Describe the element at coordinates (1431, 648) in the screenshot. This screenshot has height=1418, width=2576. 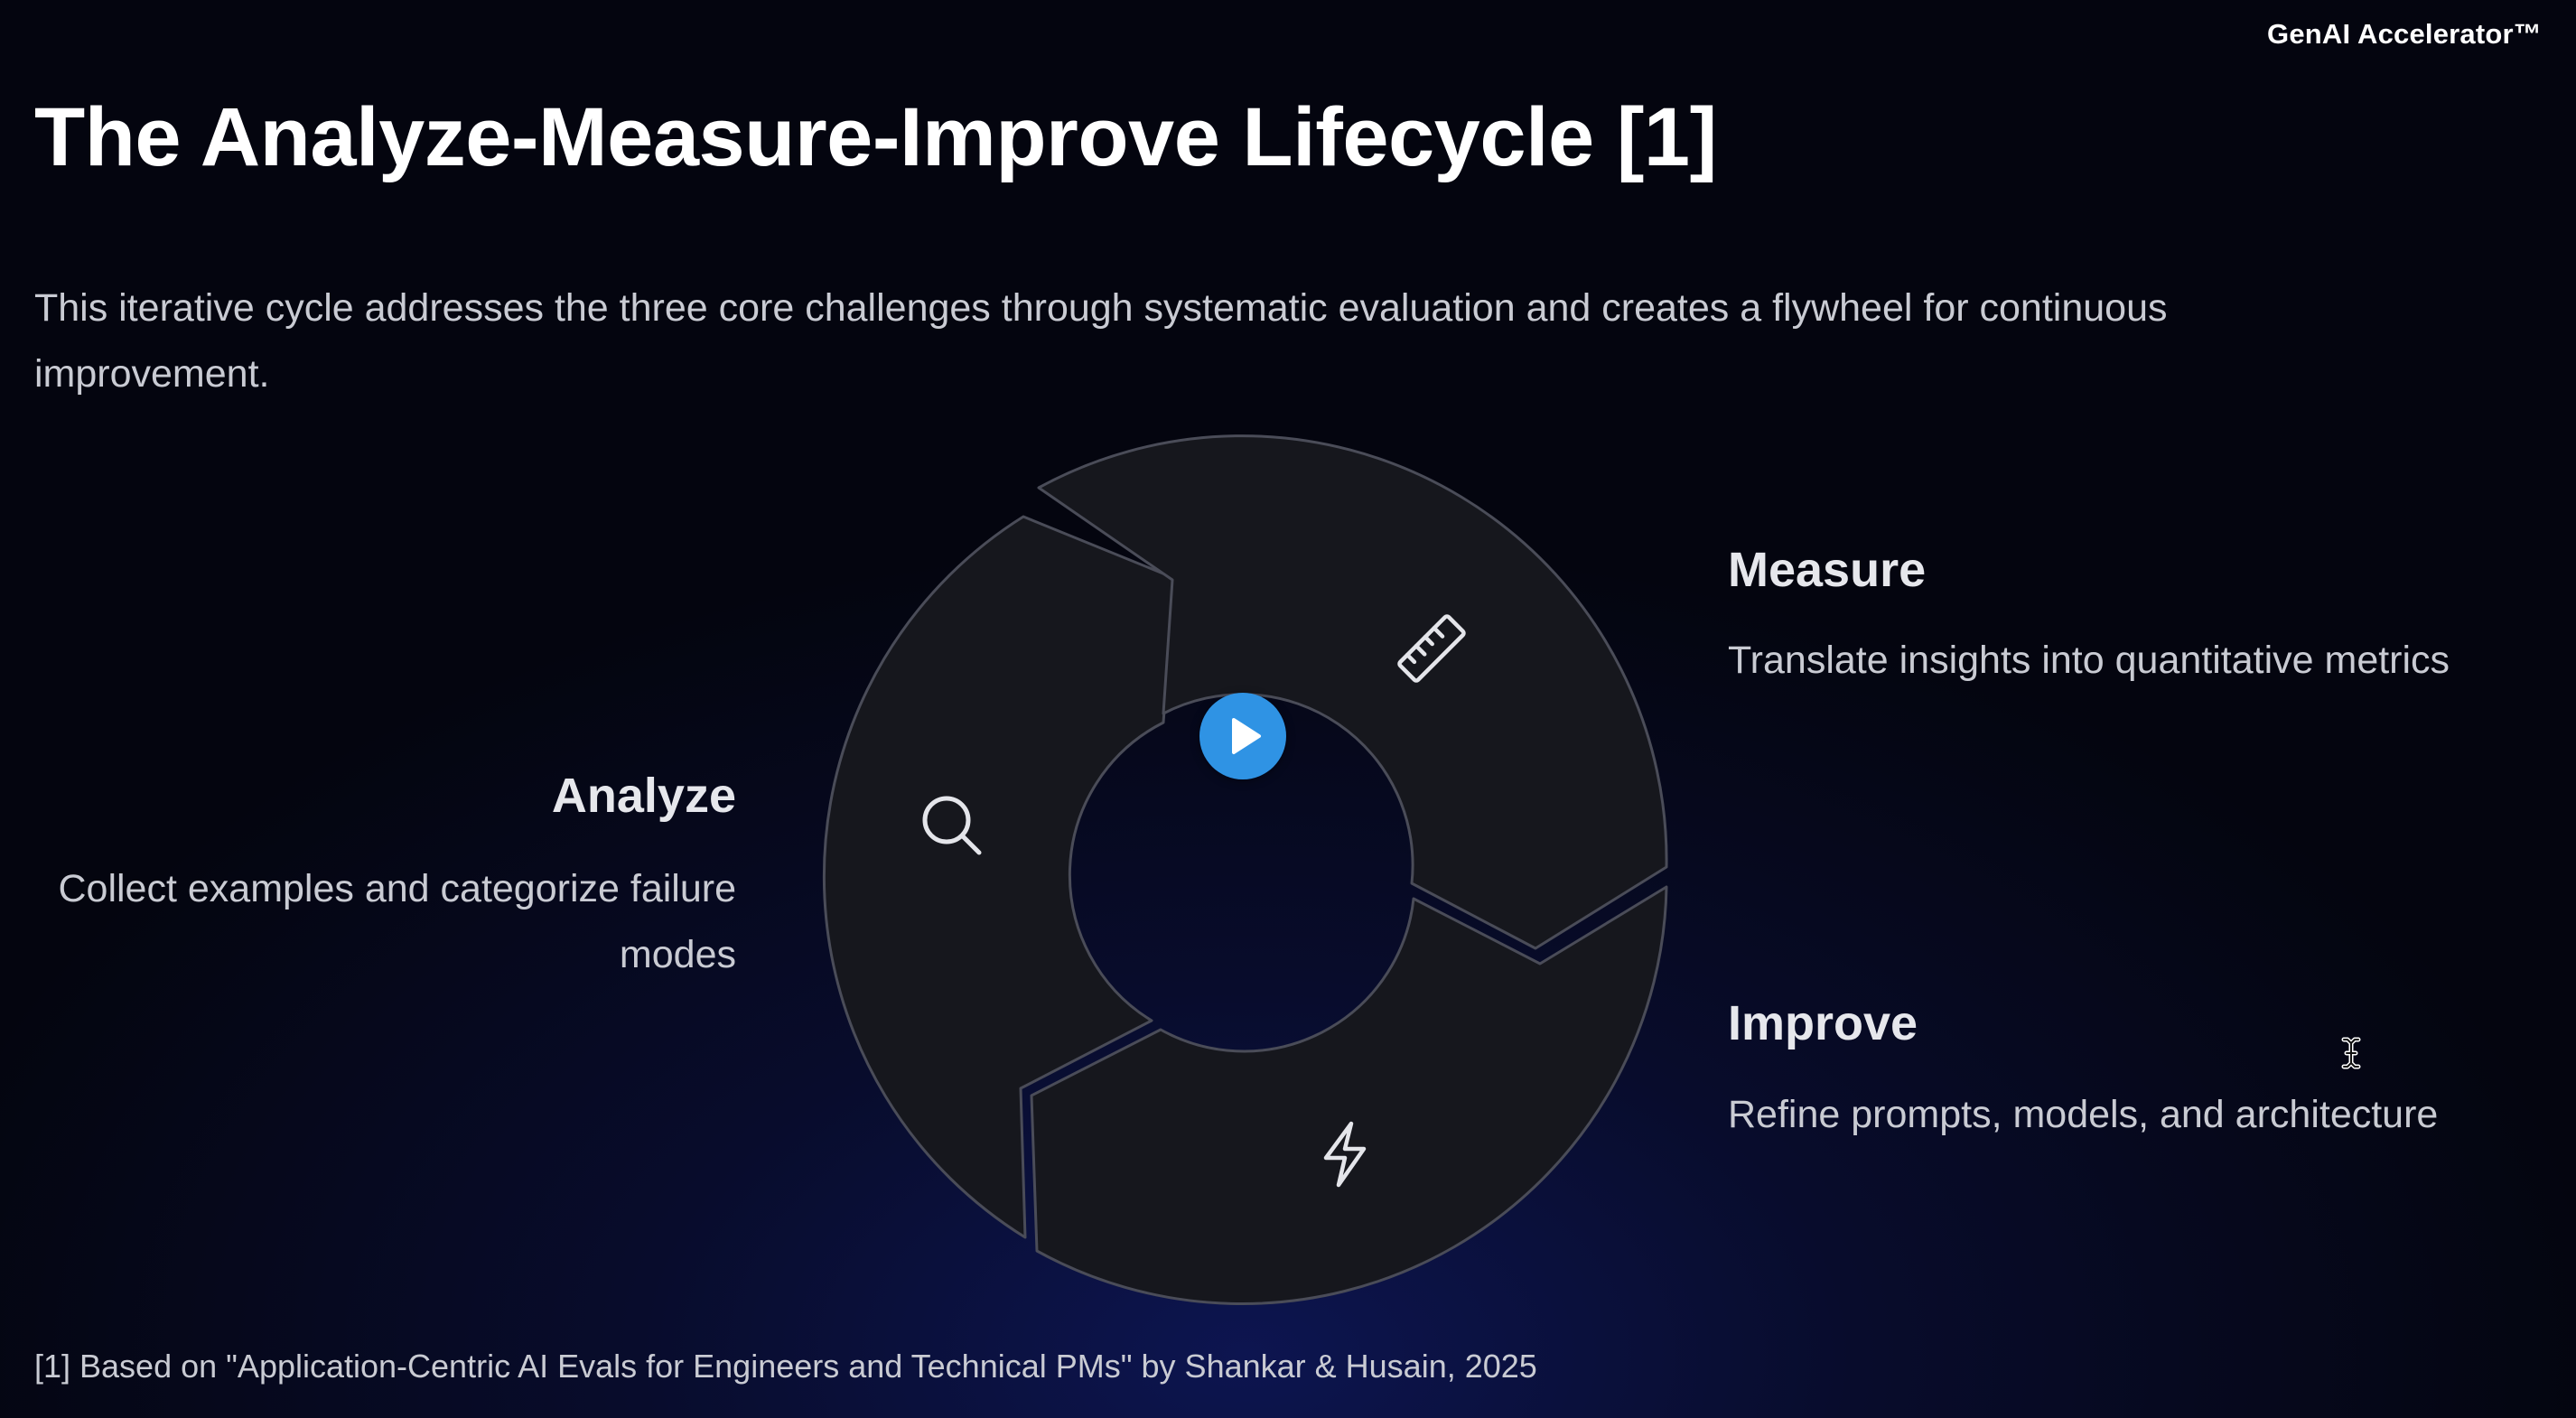
I see `ruler-icon` at that location.